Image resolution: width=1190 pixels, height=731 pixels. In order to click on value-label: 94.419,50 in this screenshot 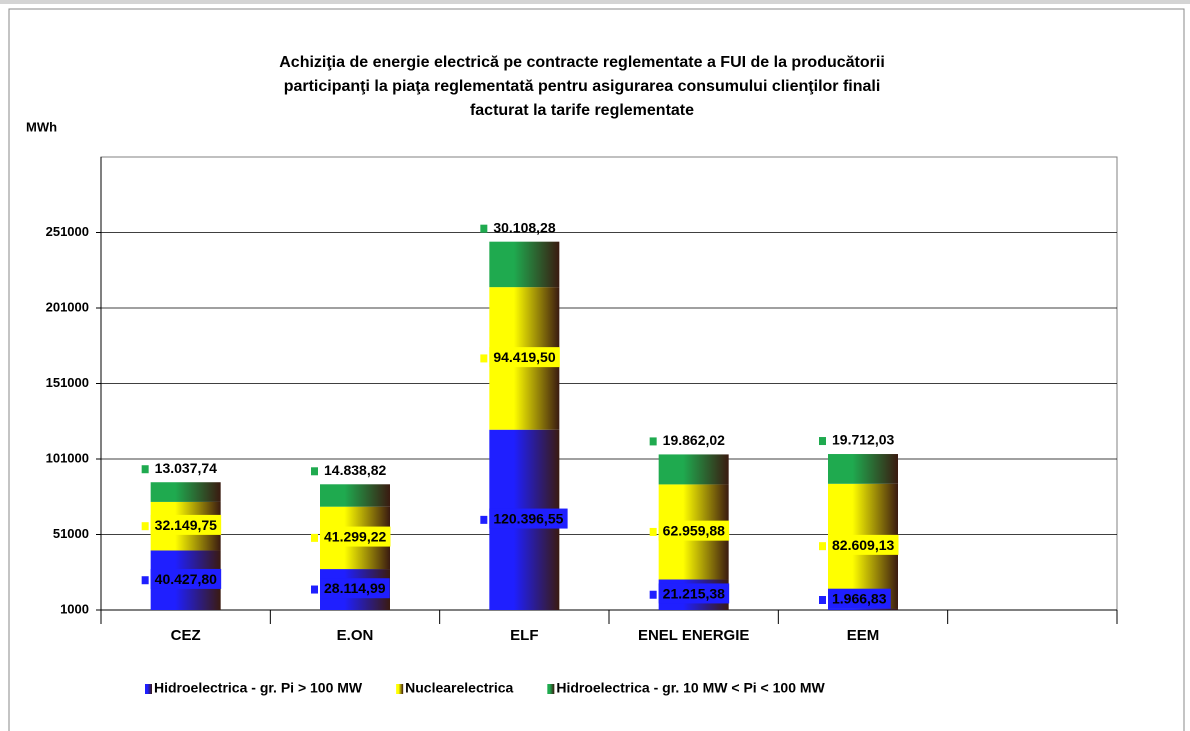, I will do `click(524, 357)`.